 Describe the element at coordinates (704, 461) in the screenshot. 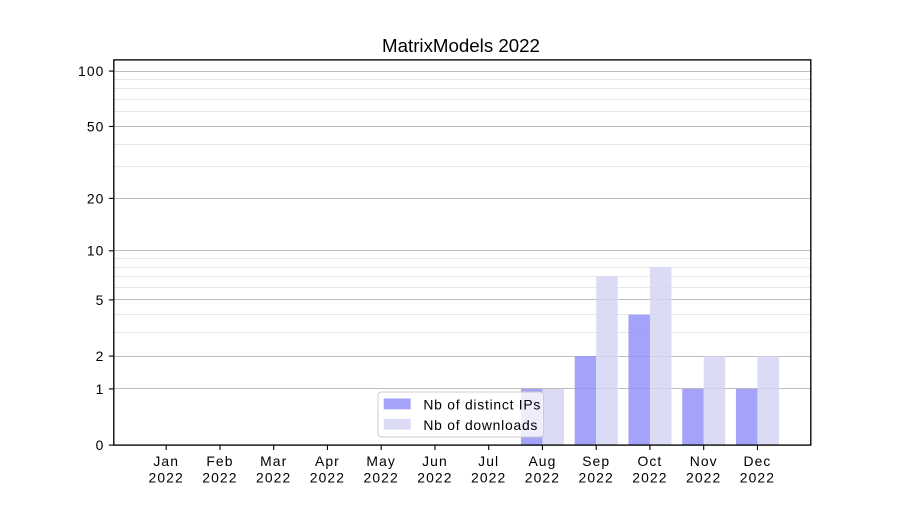

I see `svg-text: Nov` at that location.